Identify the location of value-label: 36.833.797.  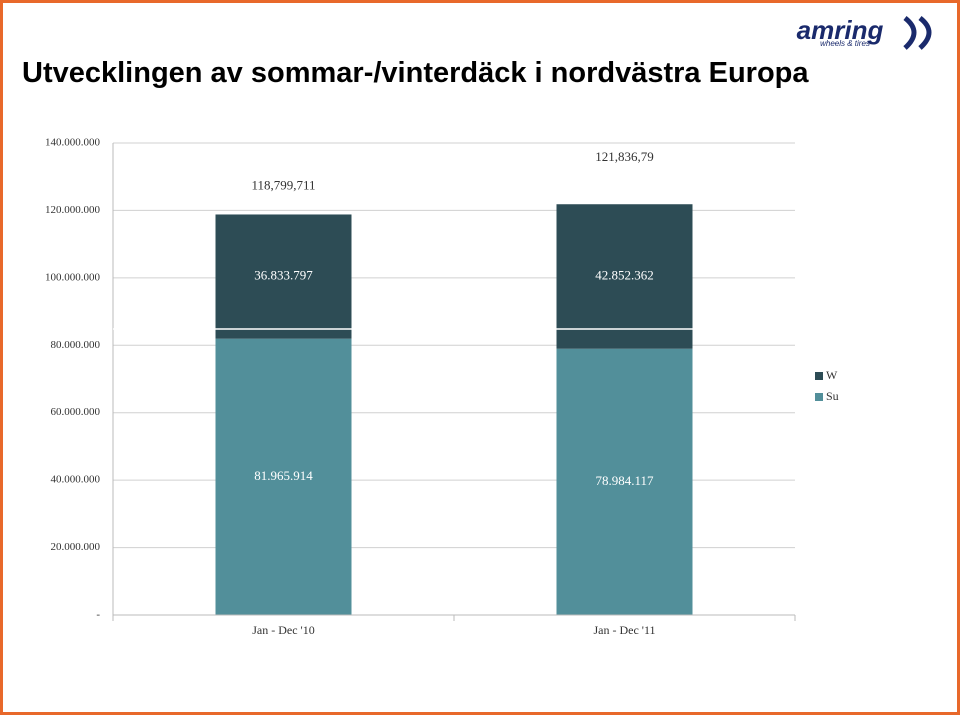
(283, 275).